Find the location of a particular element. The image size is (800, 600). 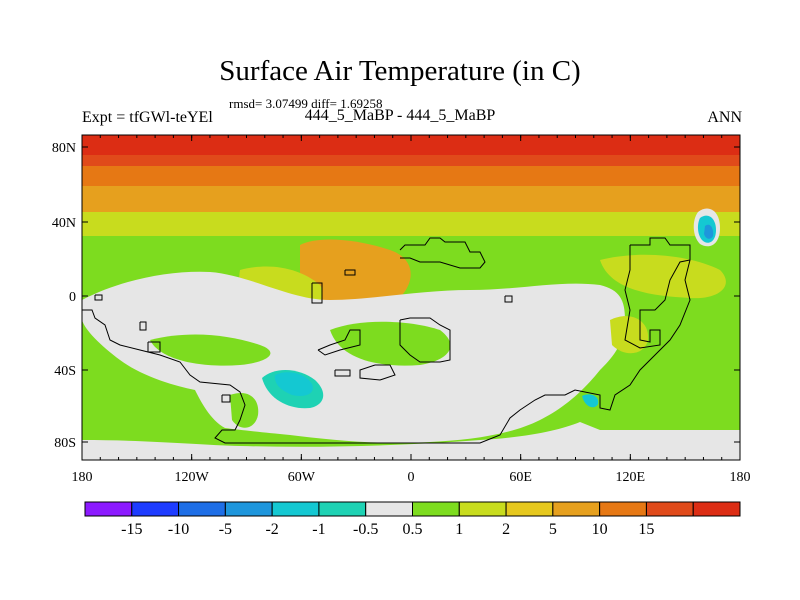

band-orange-red is located at coordinates (411, 161).